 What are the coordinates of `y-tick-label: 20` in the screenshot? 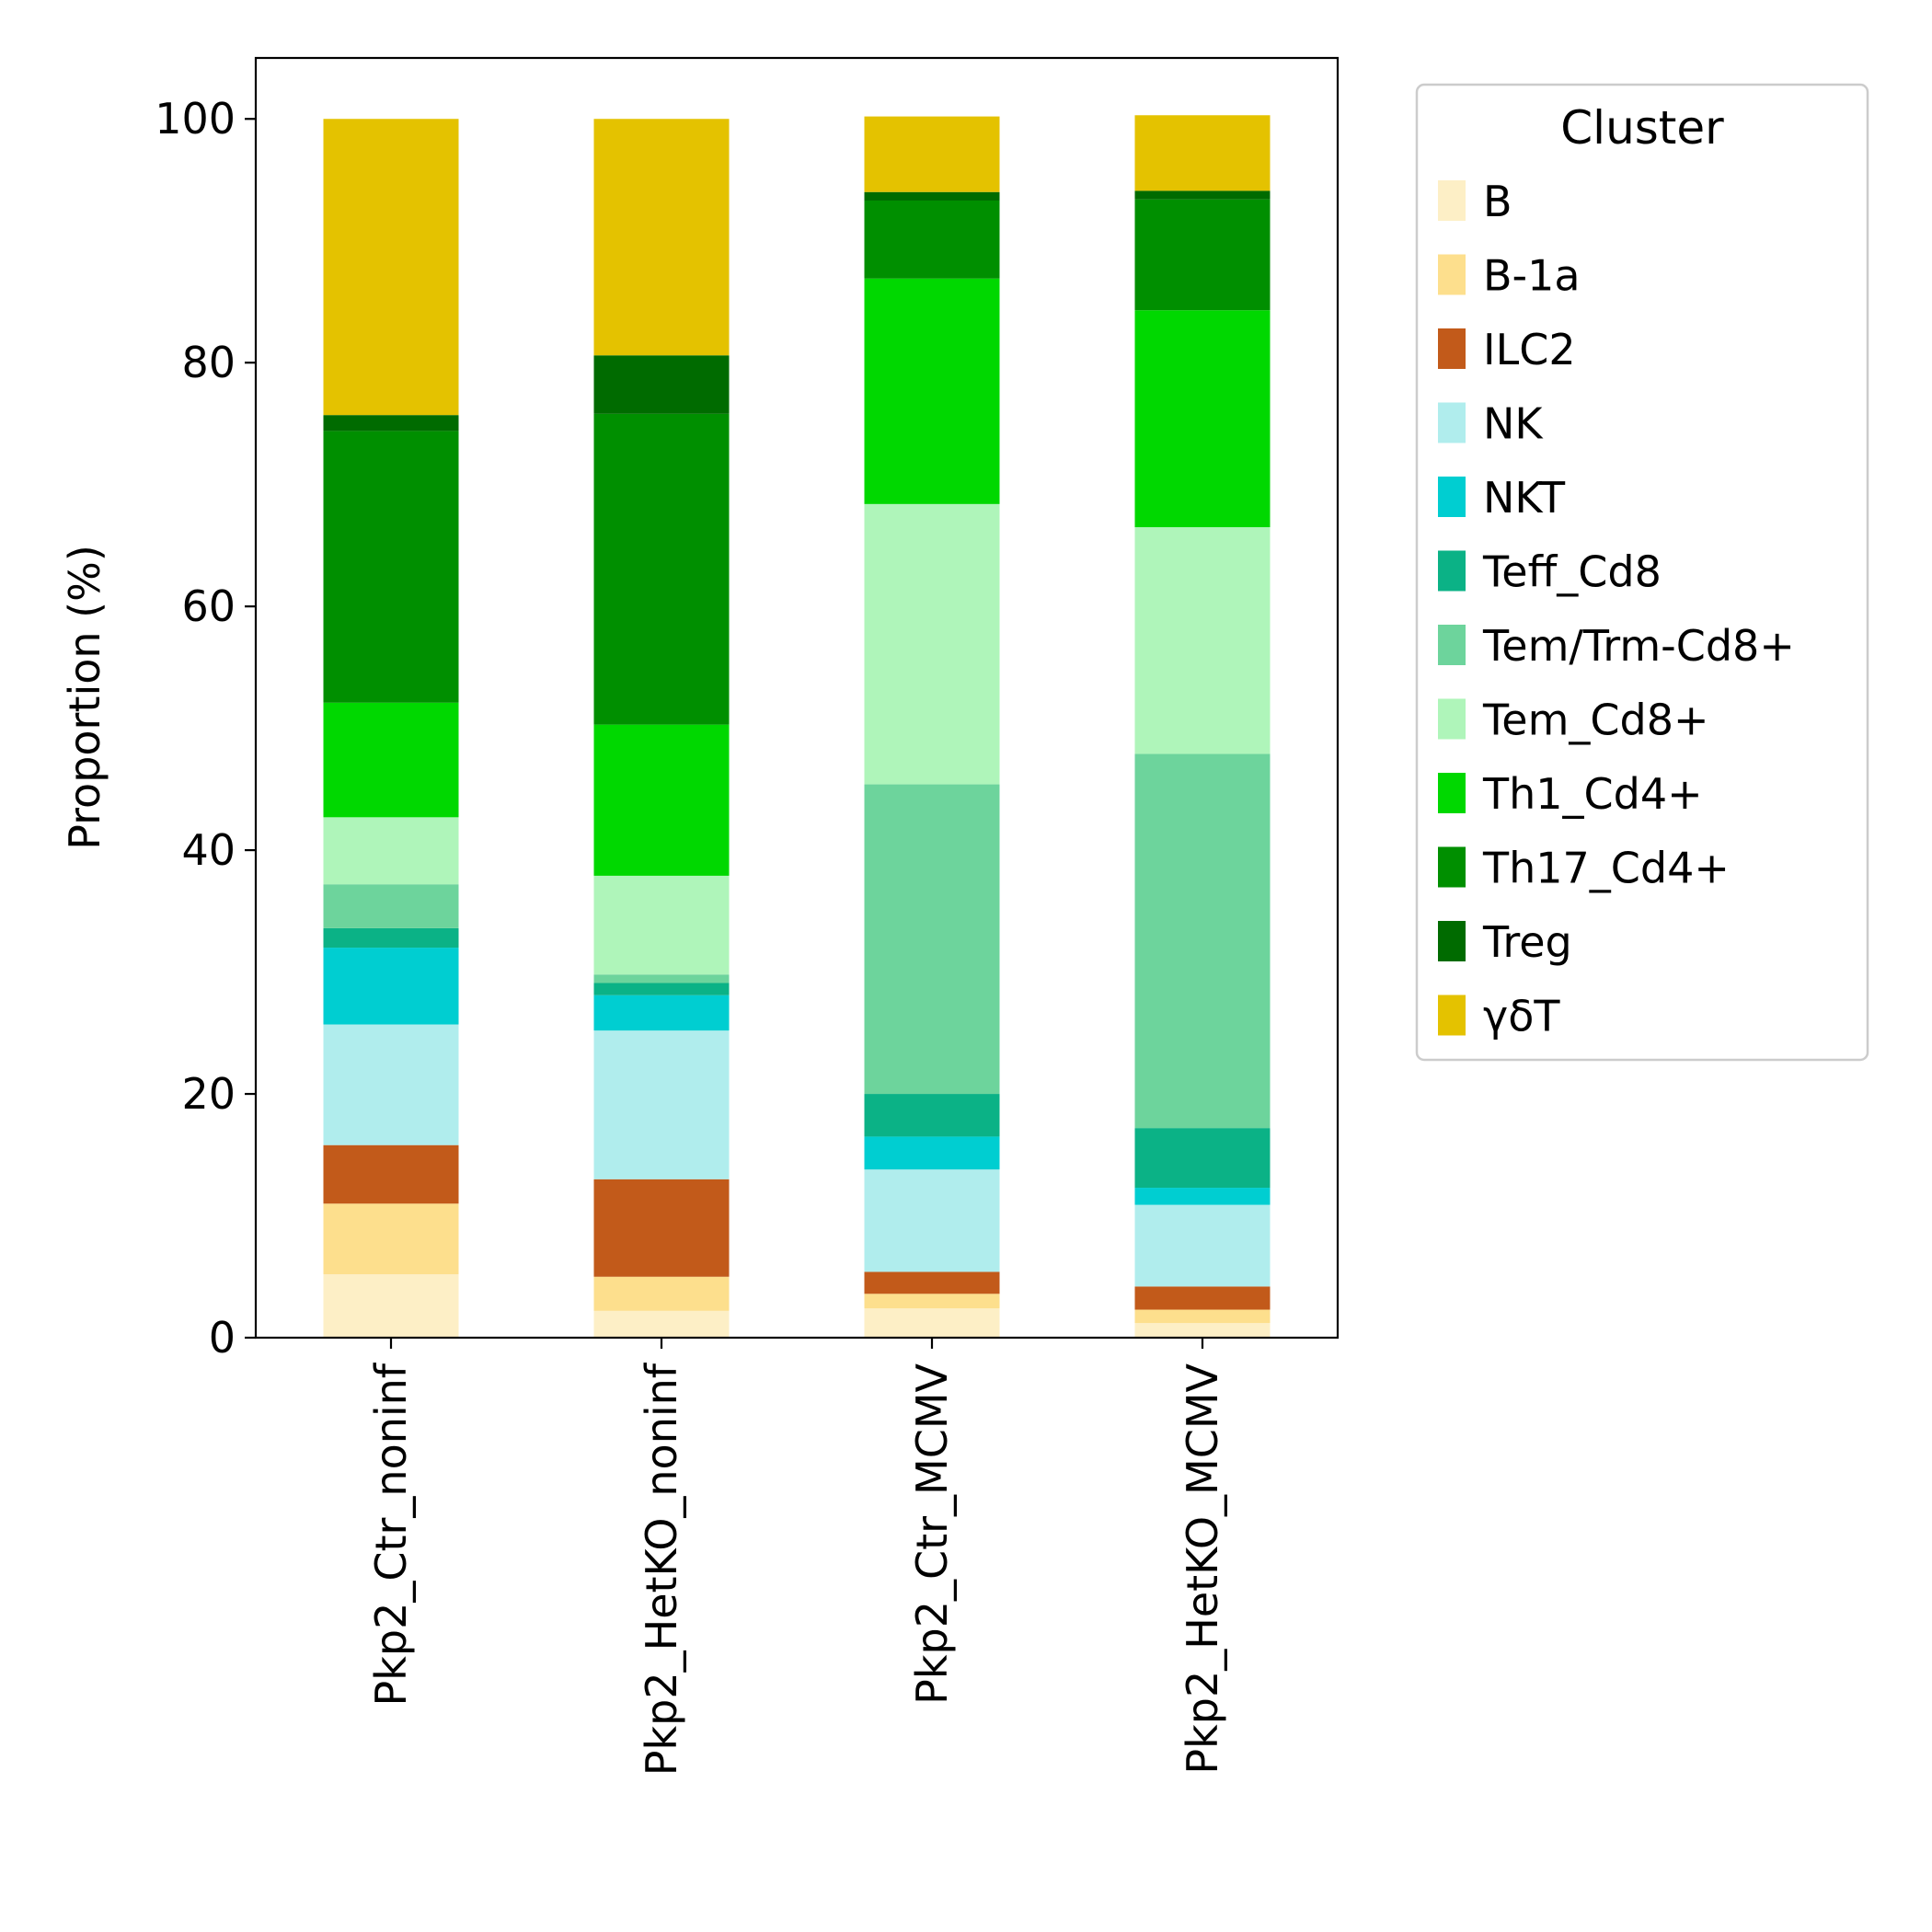 It's located at (208, 1094).